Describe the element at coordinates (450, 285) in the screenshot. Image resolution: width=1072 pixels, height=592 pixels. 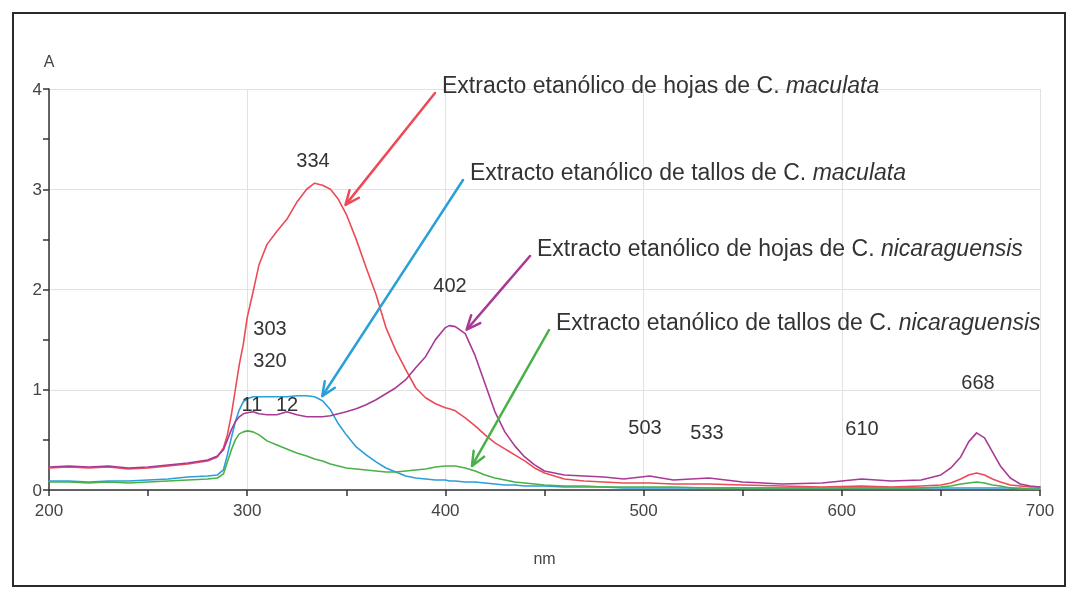
I see `annotation: 402` at that location.